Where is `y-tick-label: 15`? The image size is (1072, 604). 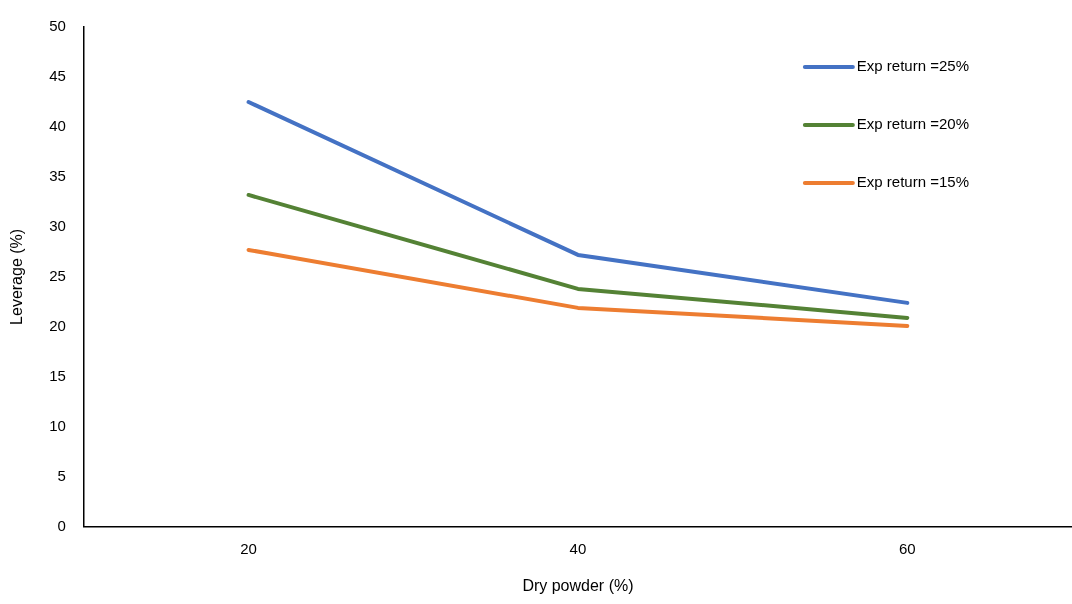
y-tick-label: 15 is located at coordinates (57, 375).